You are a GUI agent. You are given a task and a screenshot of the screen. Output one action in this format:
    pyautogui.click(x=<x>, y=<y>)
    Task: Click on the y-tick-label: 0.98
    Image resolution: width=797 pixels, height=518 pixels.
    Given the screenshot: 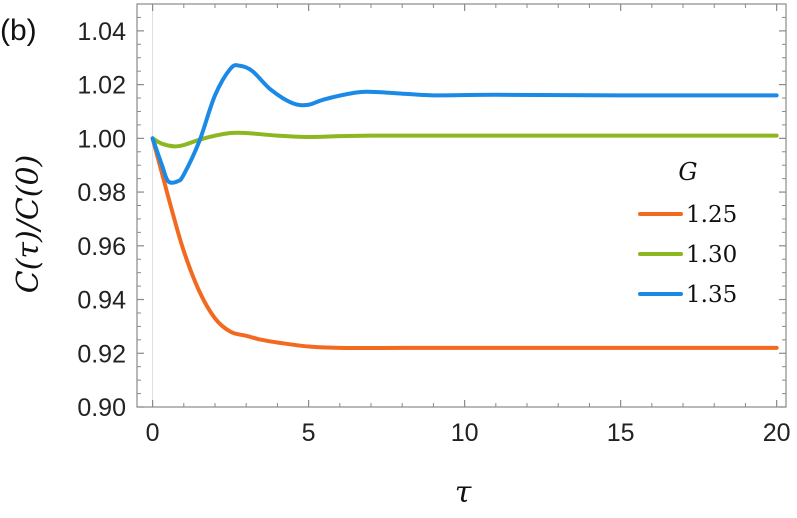 What is the action you would take?
    pyautogui.click(x=101, y=193)
    